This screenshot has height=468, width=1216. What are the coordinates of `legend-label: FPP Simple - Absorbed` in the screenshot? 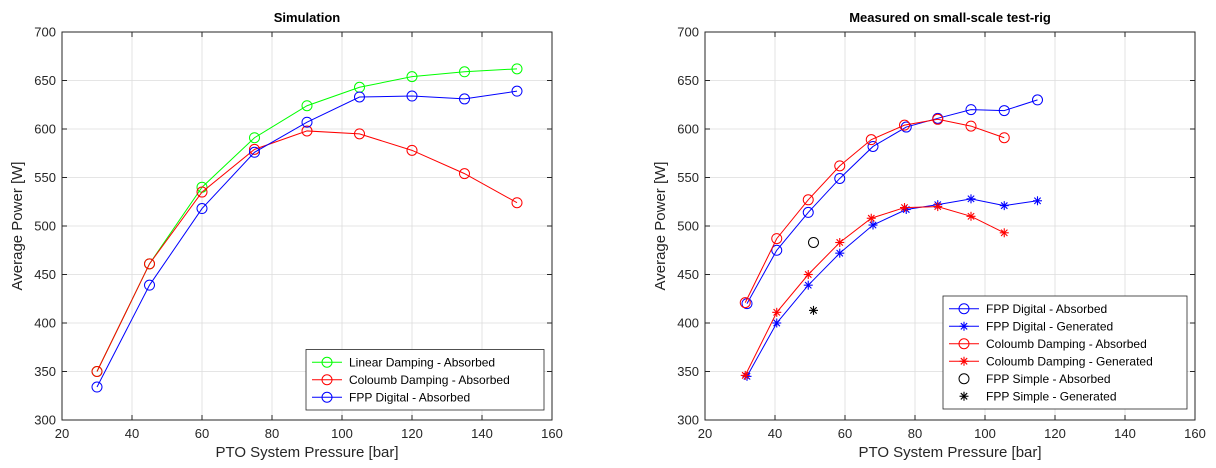 It's located at (1048, 379).